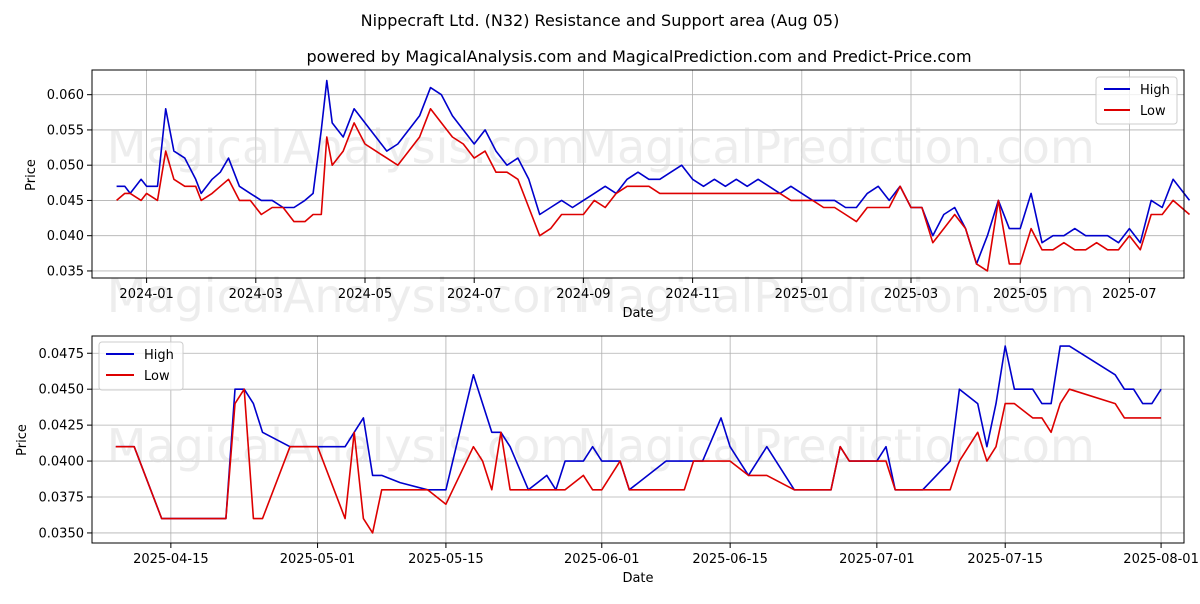  What do you see at coordinates (159, 355) in the screenshot?
I see `bottom-legend-high-label: High` at bounding box center [159, 355].